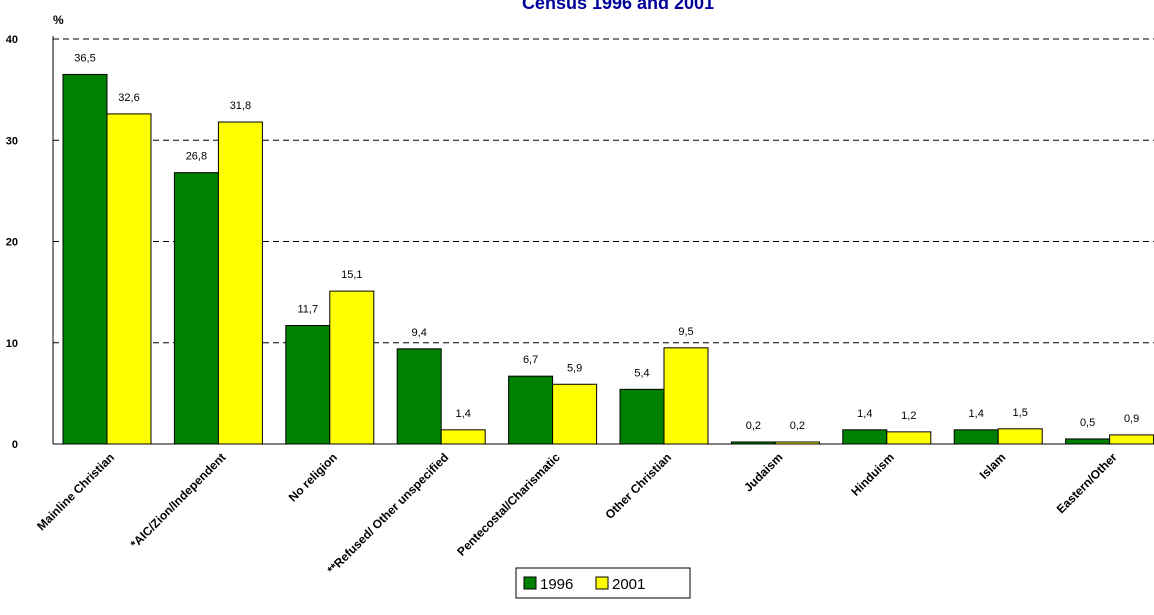 The width and height of the screenshot is (1154, 615). What do you see at coordinates (178, 500) in the screenshot?
I see `x-tick-label: *AIC/Zion/Independent` at bounding box center [178, 500].